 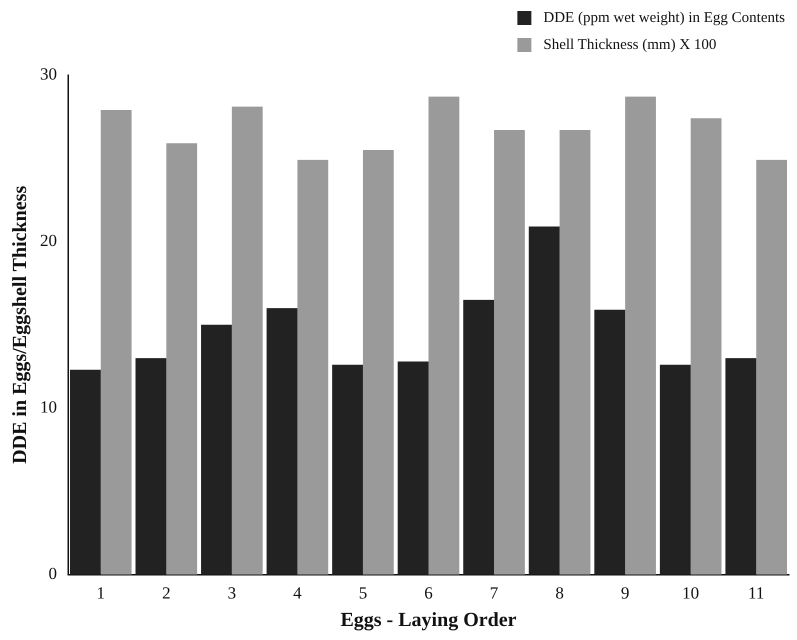 What do you see at coordinates (166, 592) in the screenshot?
I see `x-tick-label: 2` at bounding box center [166, 592].